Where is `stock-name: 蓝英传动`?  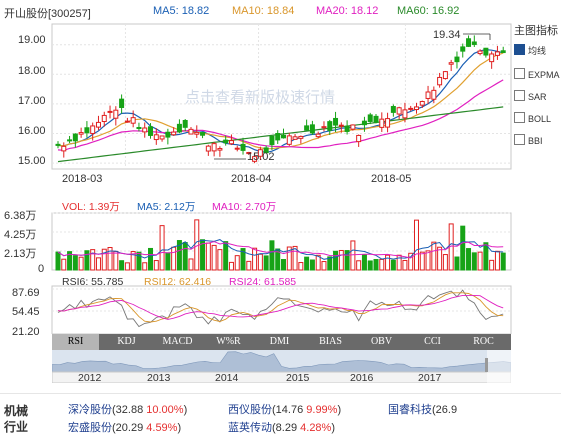 stock-name: 蓝英传动 is located at coordinates (250, 428).